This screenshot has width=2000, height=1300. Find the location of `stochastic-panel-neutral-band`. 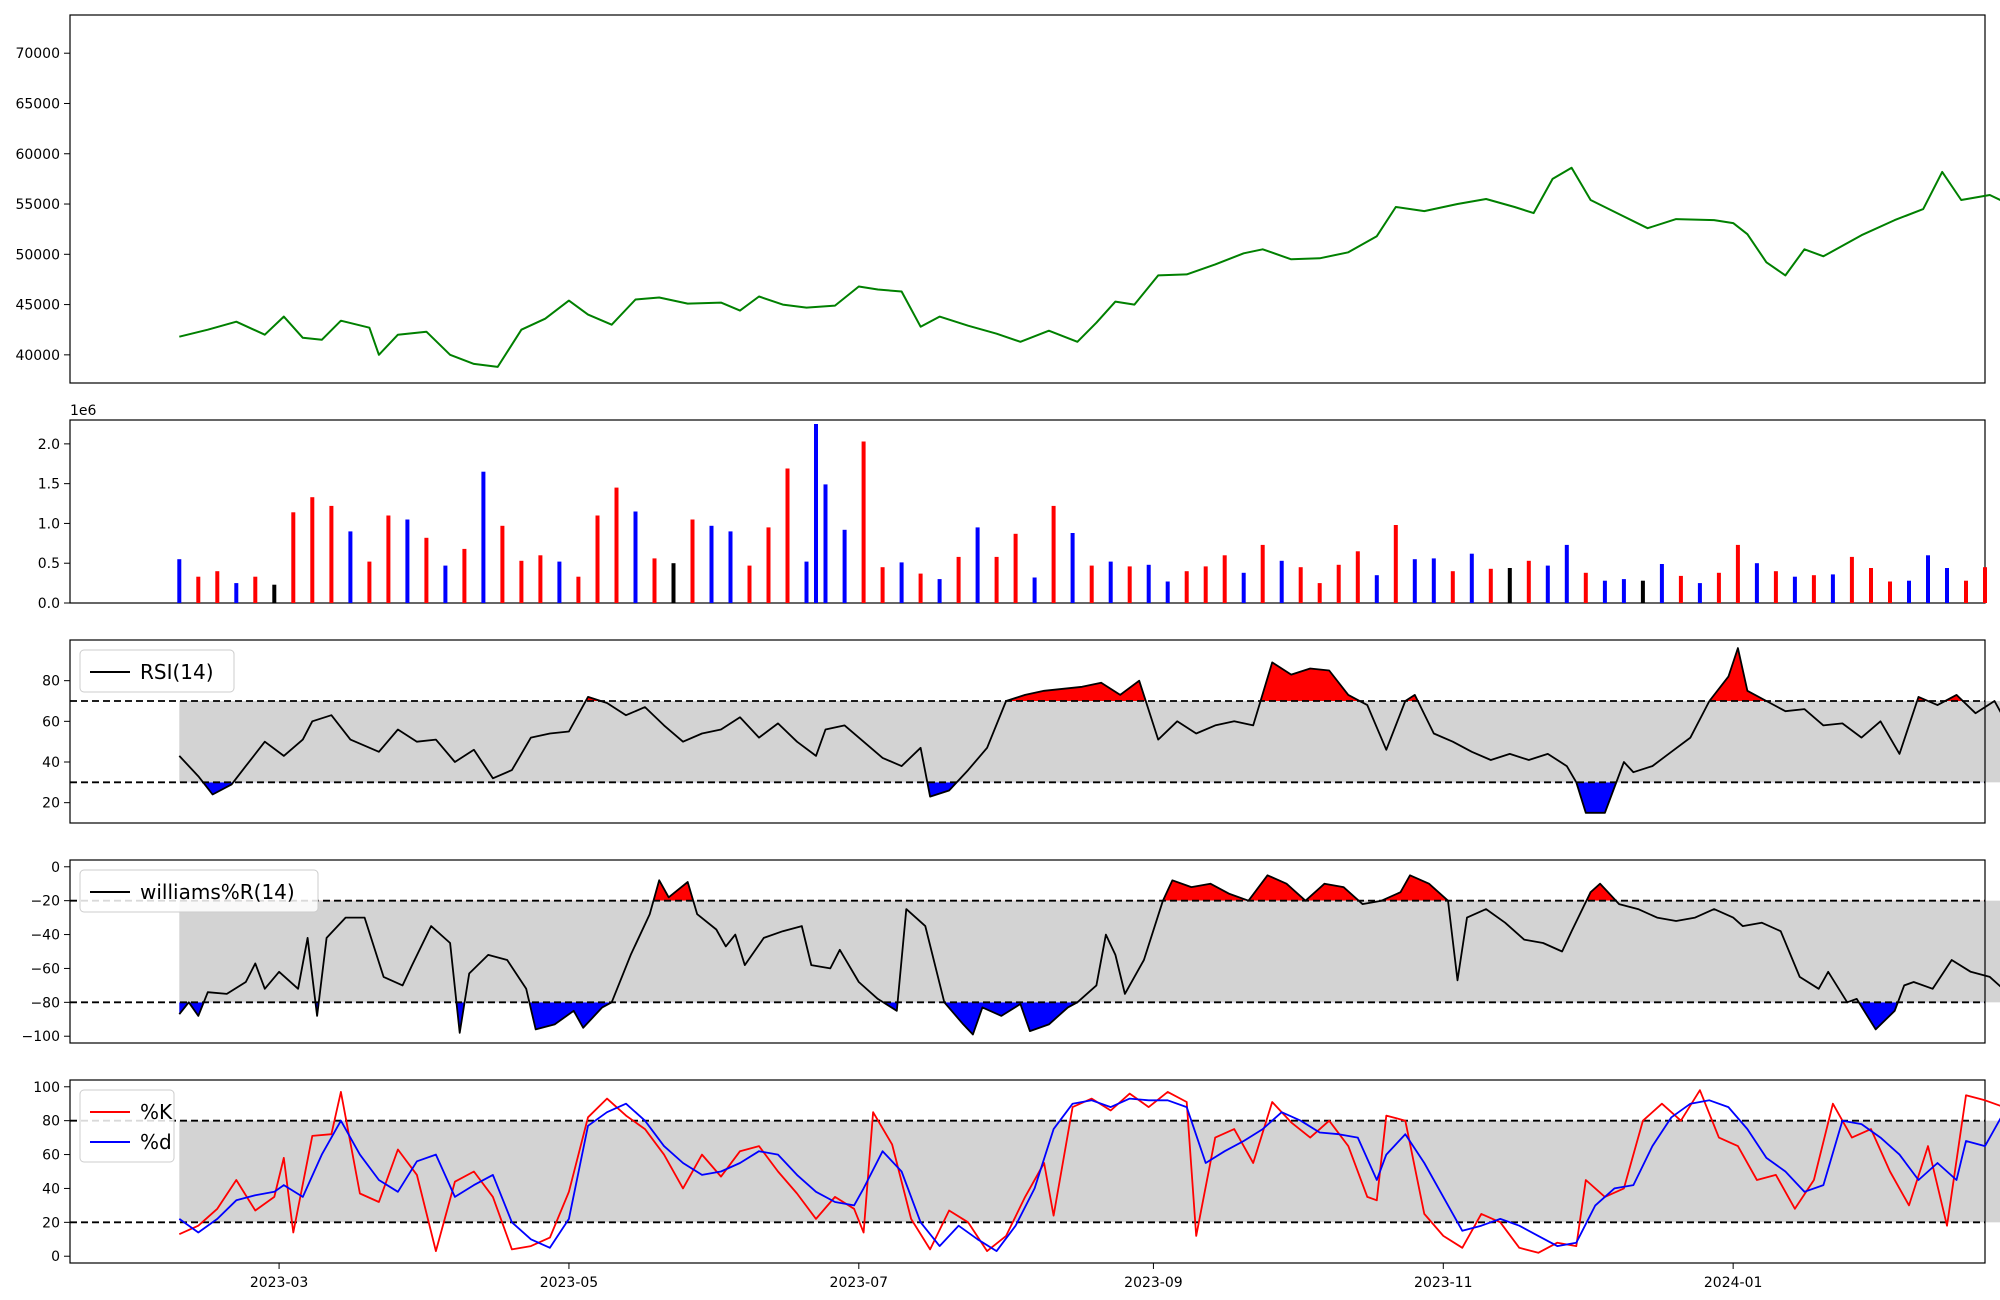

stochastic-panel-neutral-band is located at coordinates (1089, 1171).